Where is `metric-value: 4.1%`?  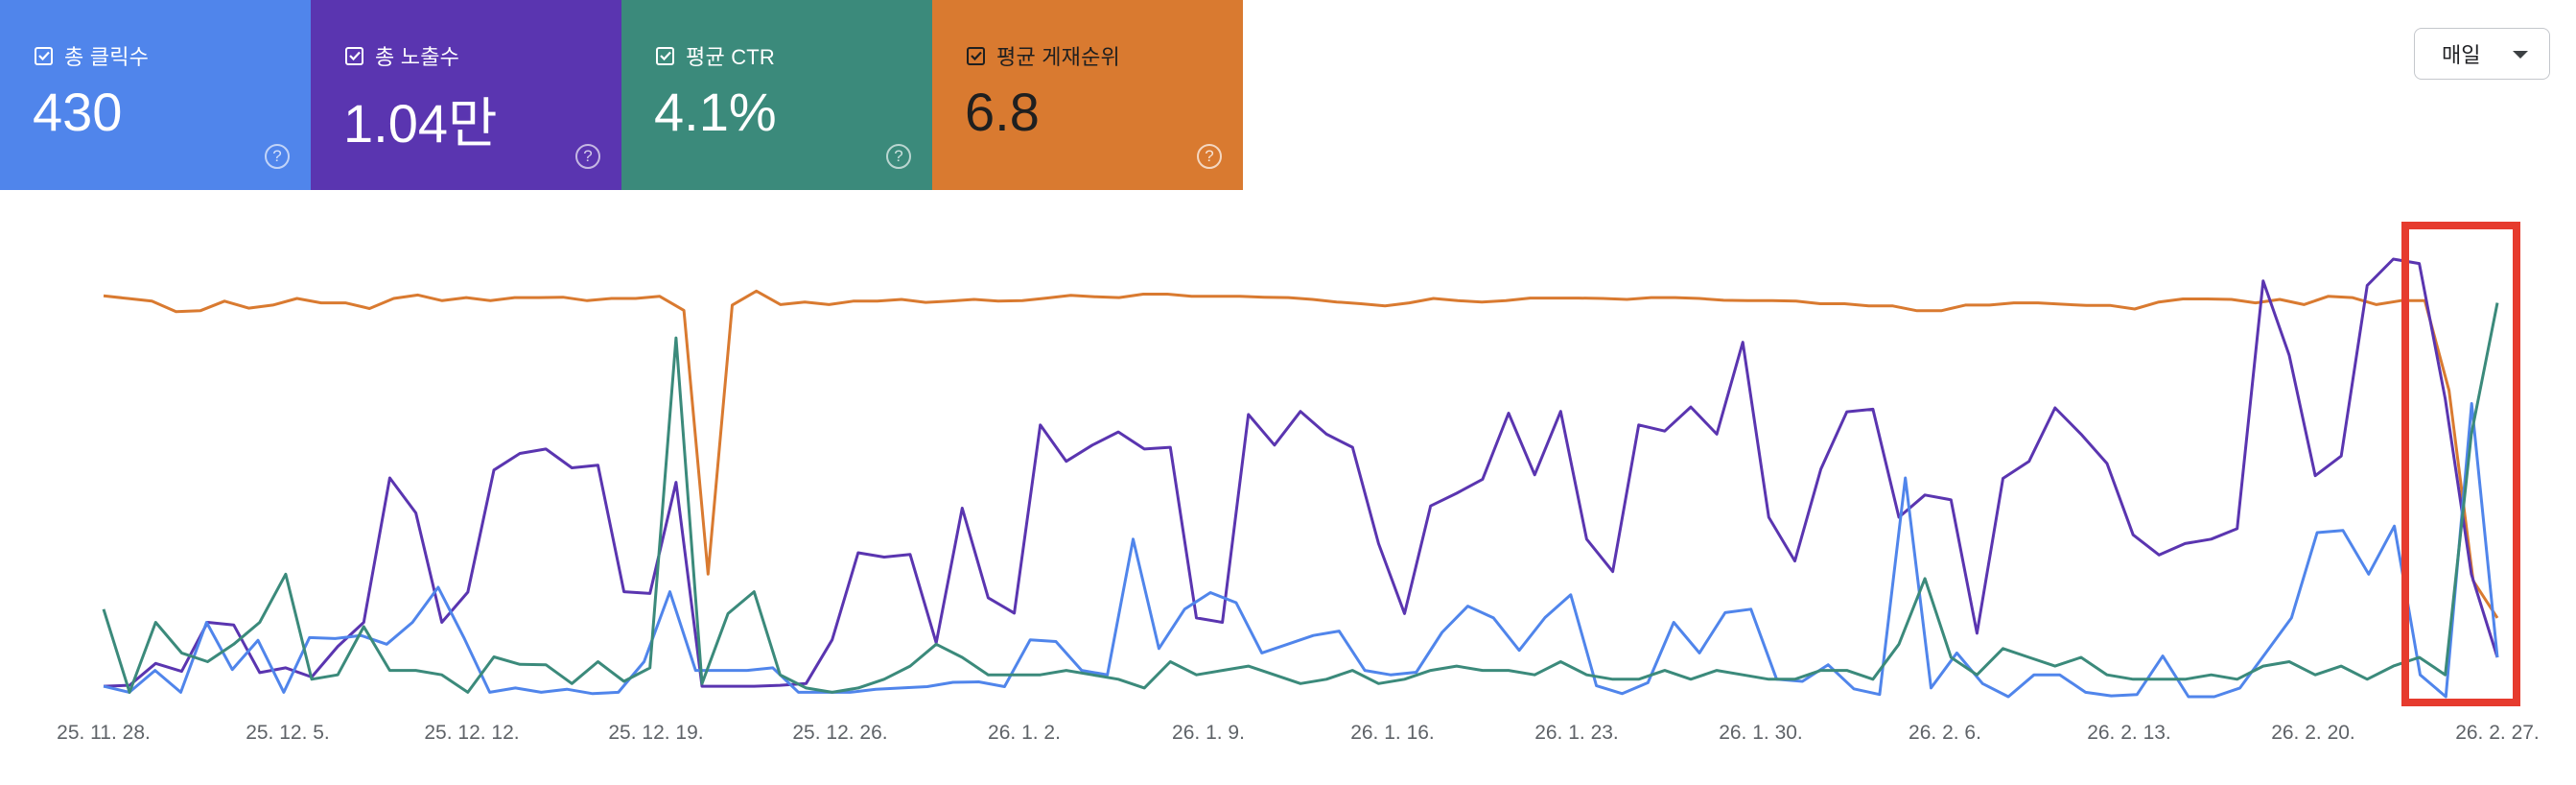
metric-value: 4.1% is located at coordinates (715, 112).